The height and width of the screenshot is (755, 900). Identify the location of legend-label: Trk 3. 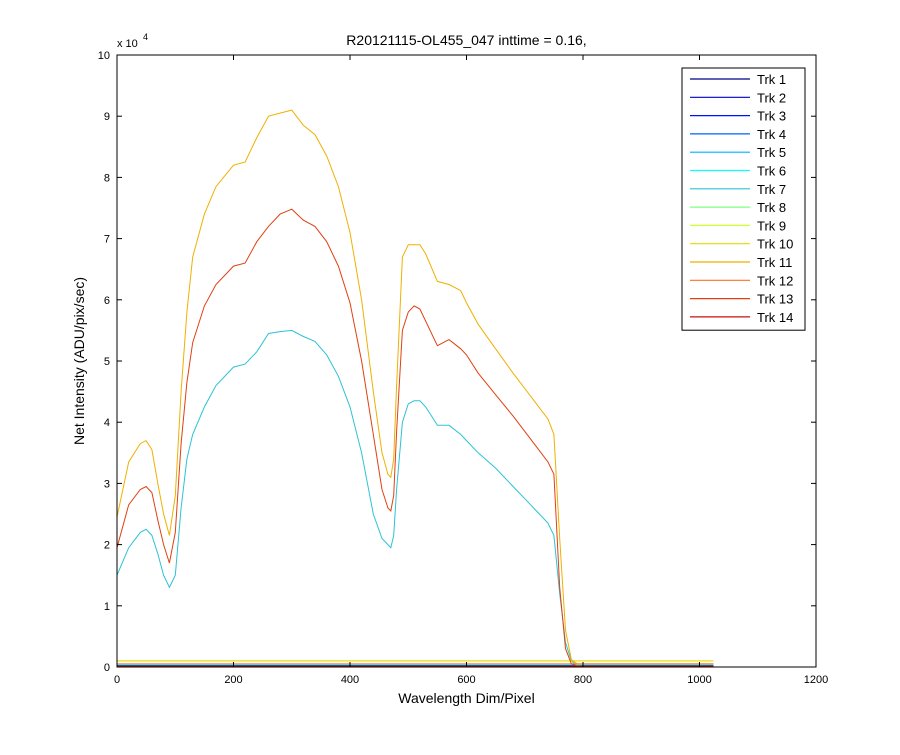
(771, 116).